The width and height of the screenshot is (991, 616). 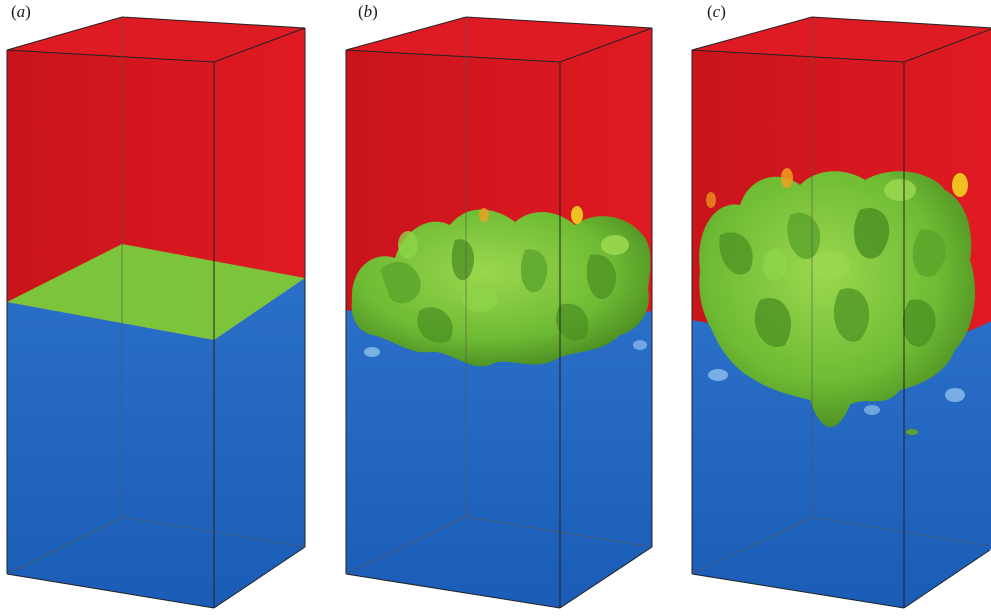 I want to click on panel-a-top-face, so click(x=156, y=39).